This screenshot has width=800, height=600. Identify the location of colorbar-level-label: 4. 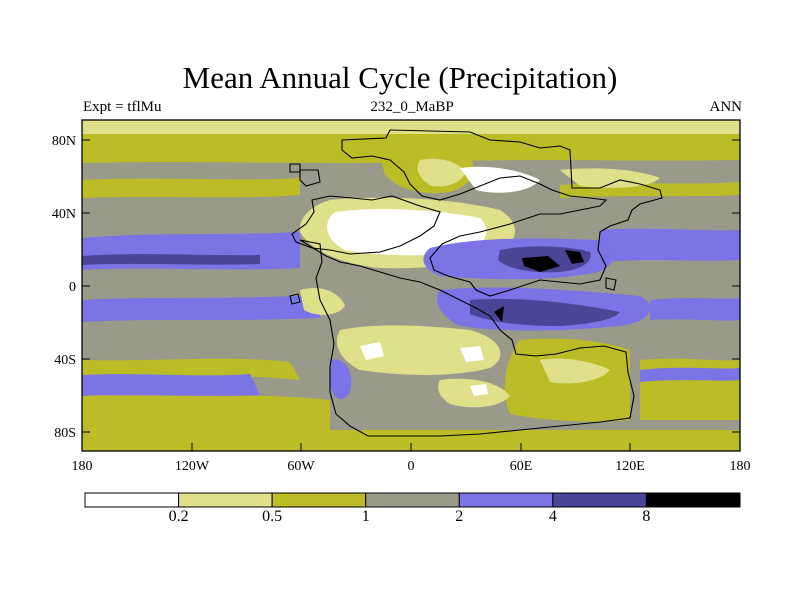
(552, 516).